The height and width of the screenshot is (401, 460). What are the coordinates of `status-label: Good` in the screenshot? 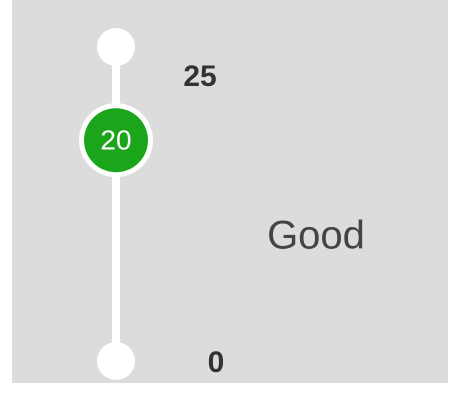 It's located at (316, 236).